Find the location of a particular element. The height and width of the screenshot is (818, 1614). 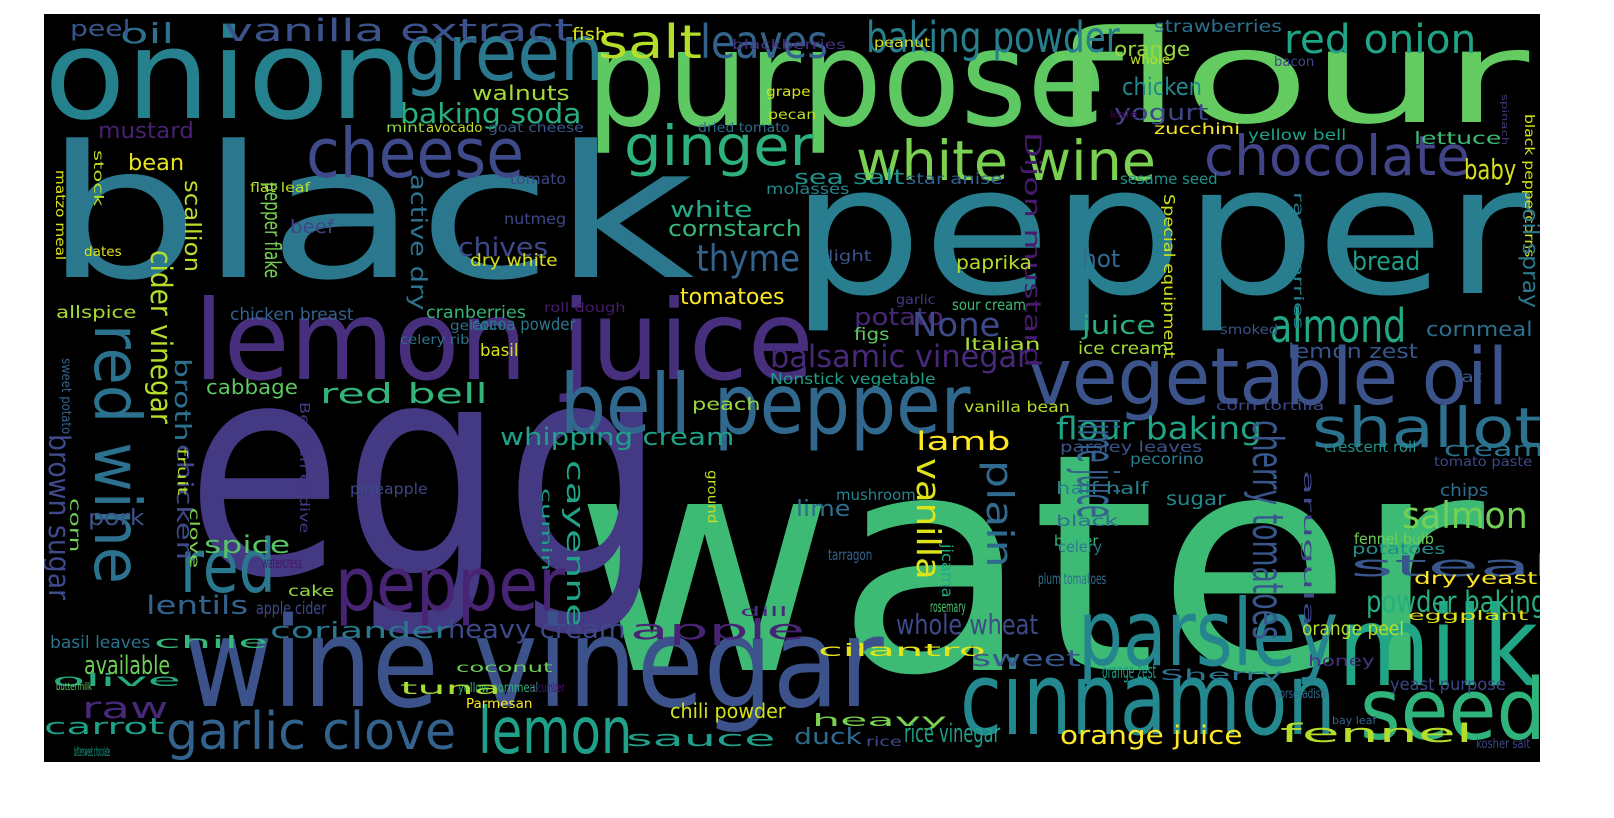

word-orange: orange is located at coordinates (1152, 48).